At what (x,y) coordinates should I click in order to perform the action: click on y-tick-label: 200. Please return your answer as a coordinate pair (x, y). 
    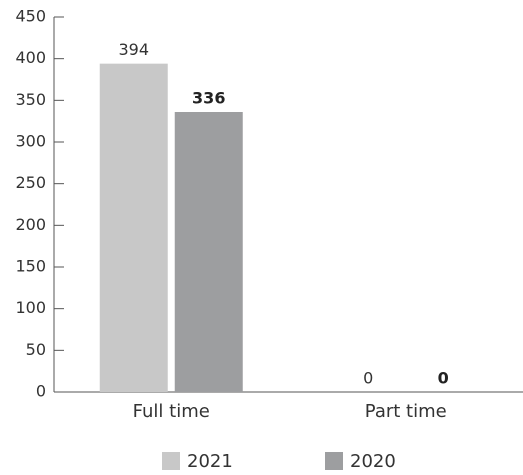
    Looking at the image, I should click on (30, 224).